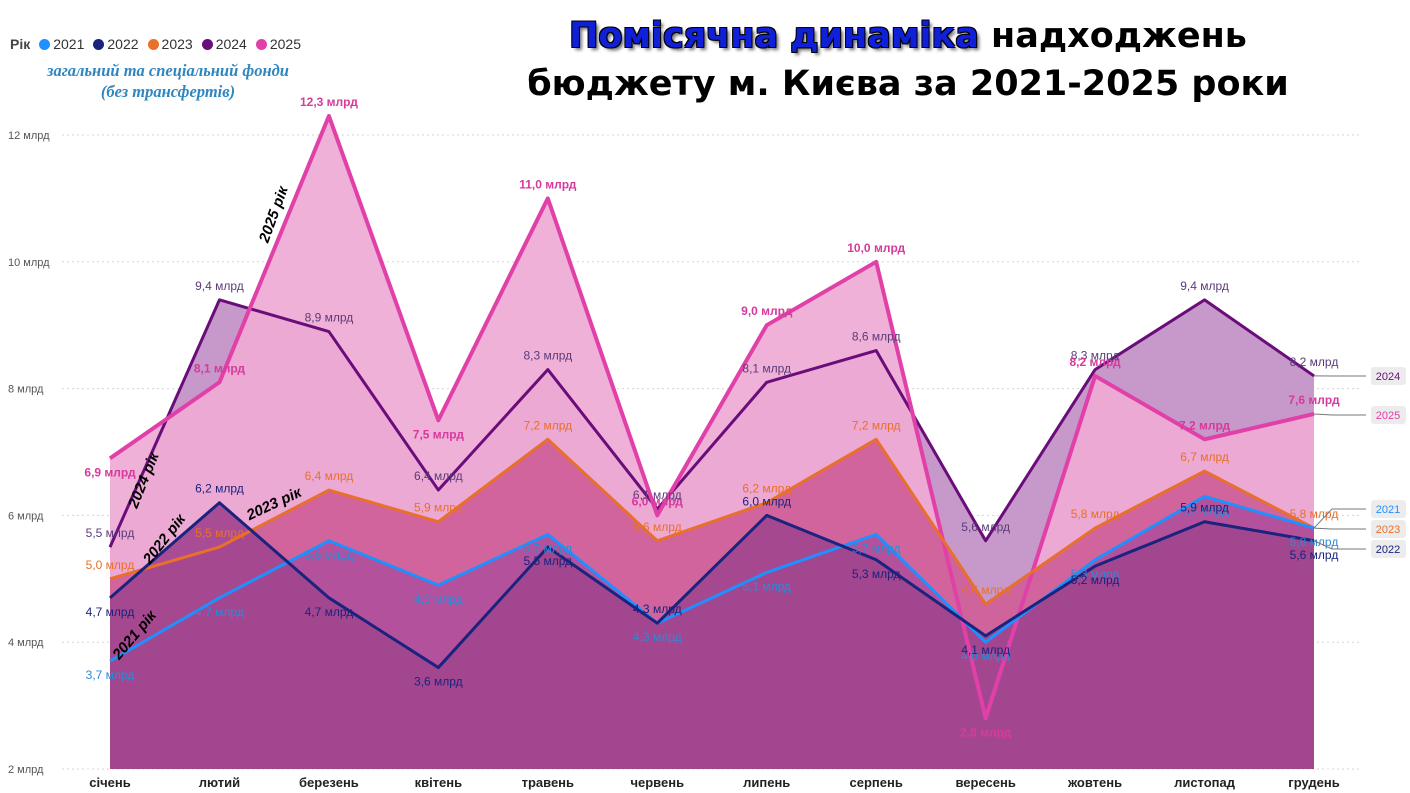 The height and width of the screenshot is (793, 1410). I want to click on x-tick-label: квітень, so click(439, 782).